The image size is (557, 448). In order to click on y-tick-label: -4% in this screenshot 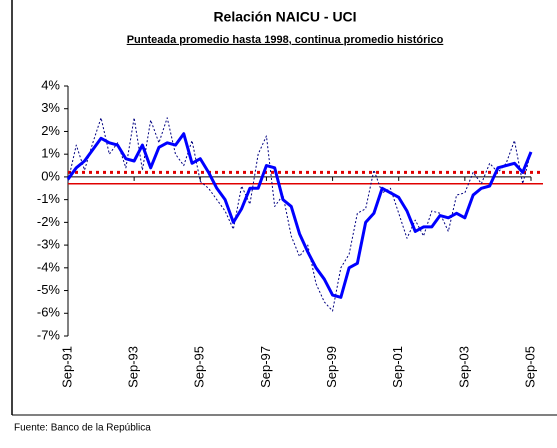, I will do `click(49, 266)`.